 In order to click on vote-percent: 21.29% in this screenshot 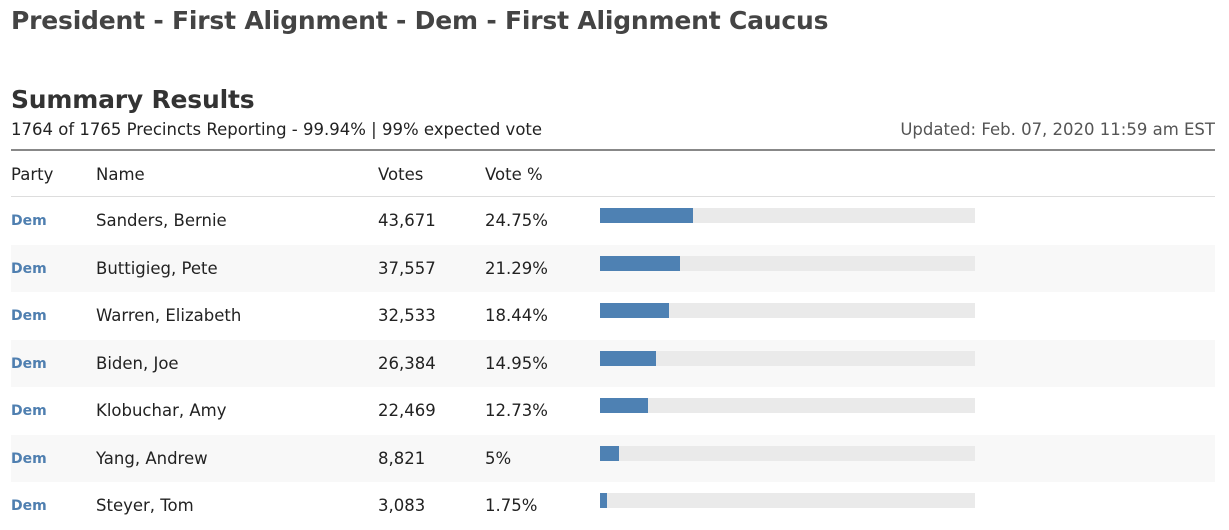, I will do `click(516, 268)`.